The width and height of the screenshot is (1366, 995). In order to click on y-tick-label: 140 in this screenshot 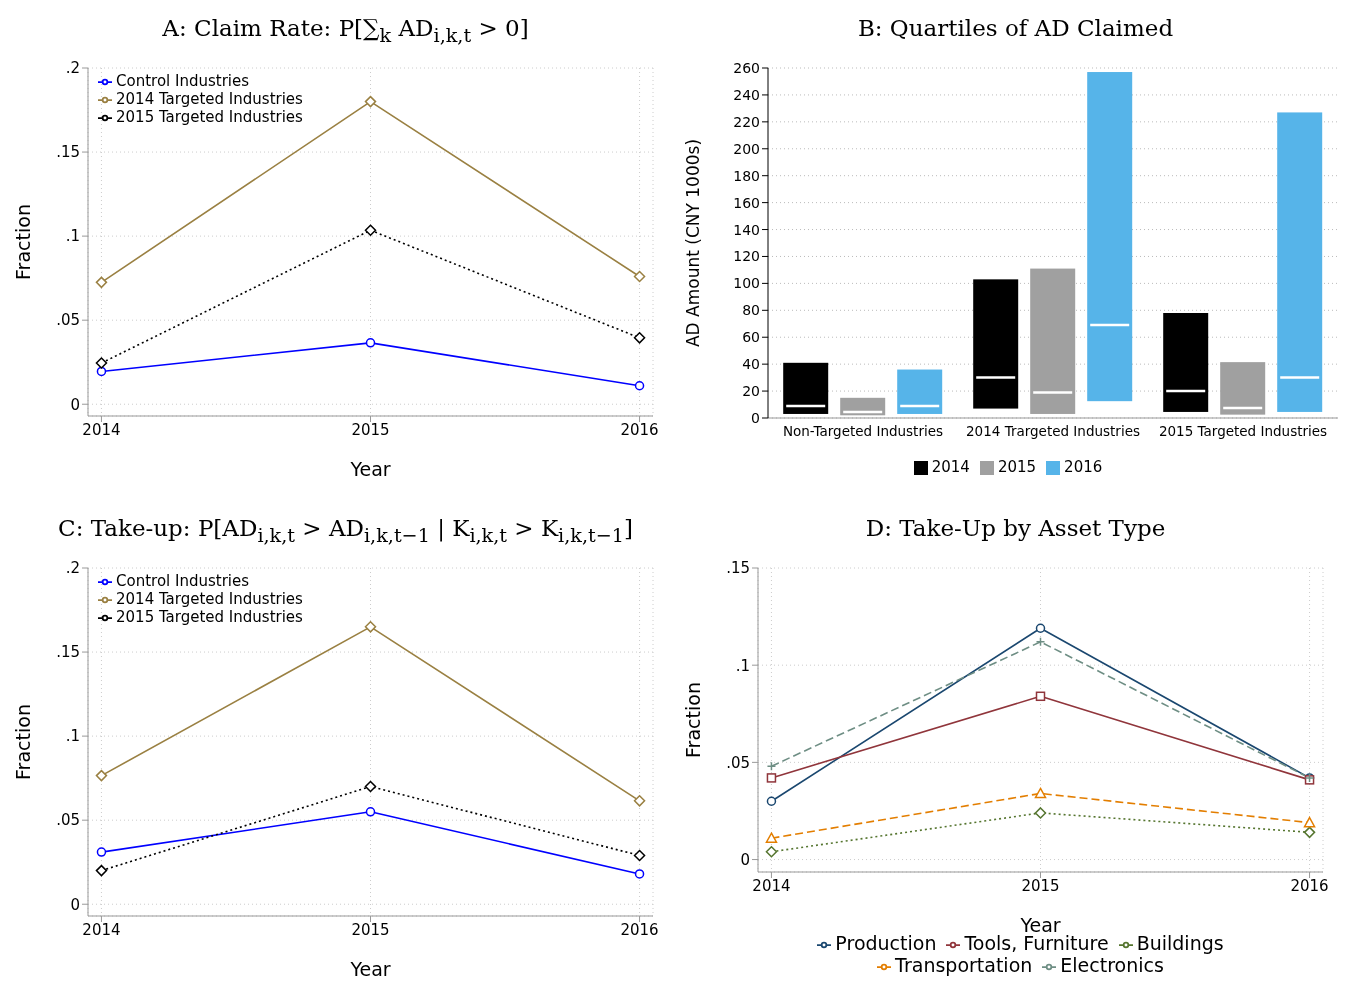, I will do `click(746, 229)`.